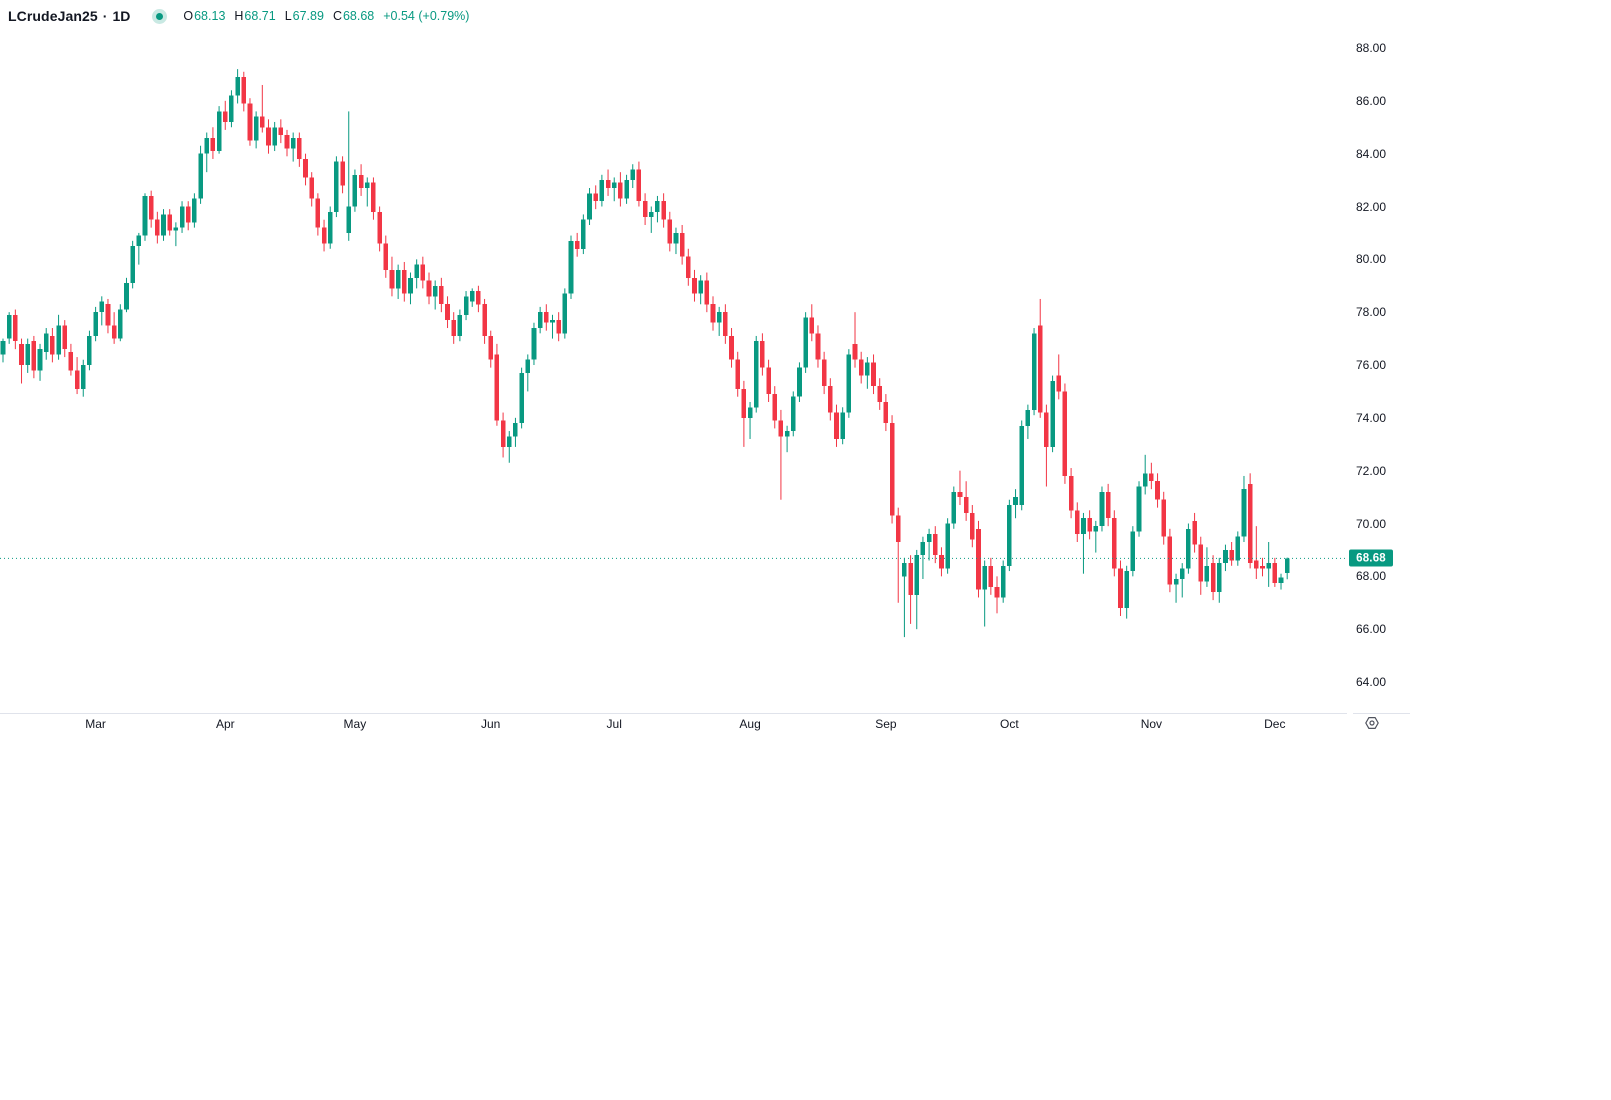 Image resolution: width=1611 pixels, height=1100 pixels. I want to click on high-label: H, so click(239, 16).